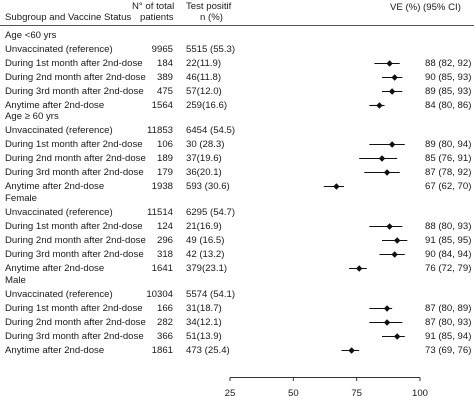 This screenshot has width=474, height=402. Describe the element at coordinates (160, 130) in the screenshot. I see `row-total: 11853` at that location.